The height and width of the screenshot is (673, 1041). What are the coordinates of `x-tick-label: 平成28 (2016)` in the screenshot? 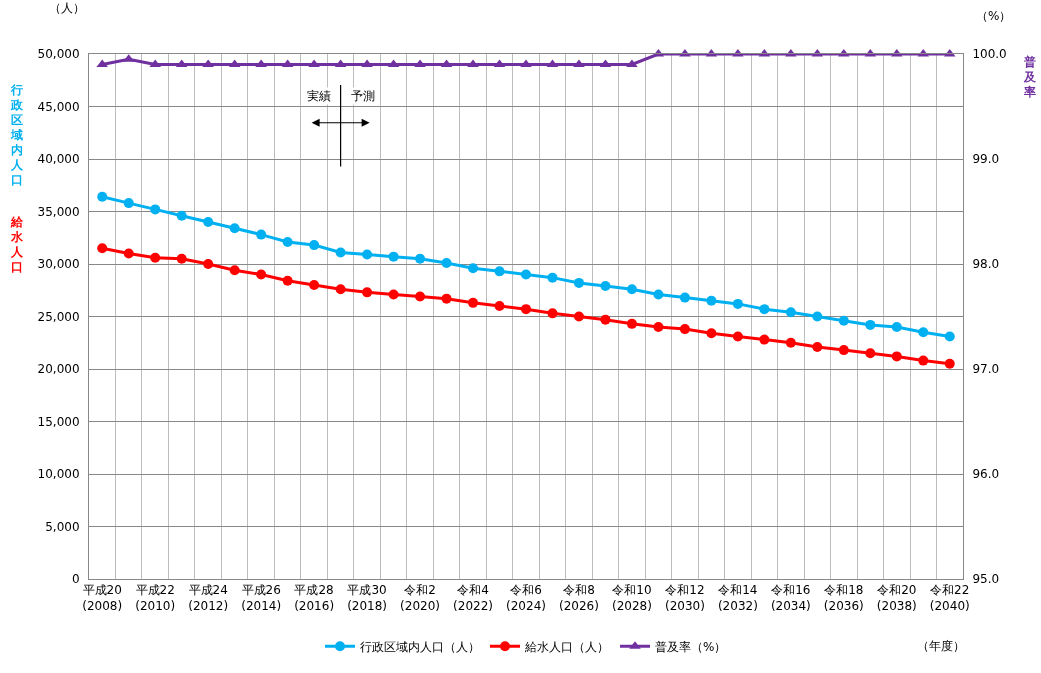 It's located at (314, 598).